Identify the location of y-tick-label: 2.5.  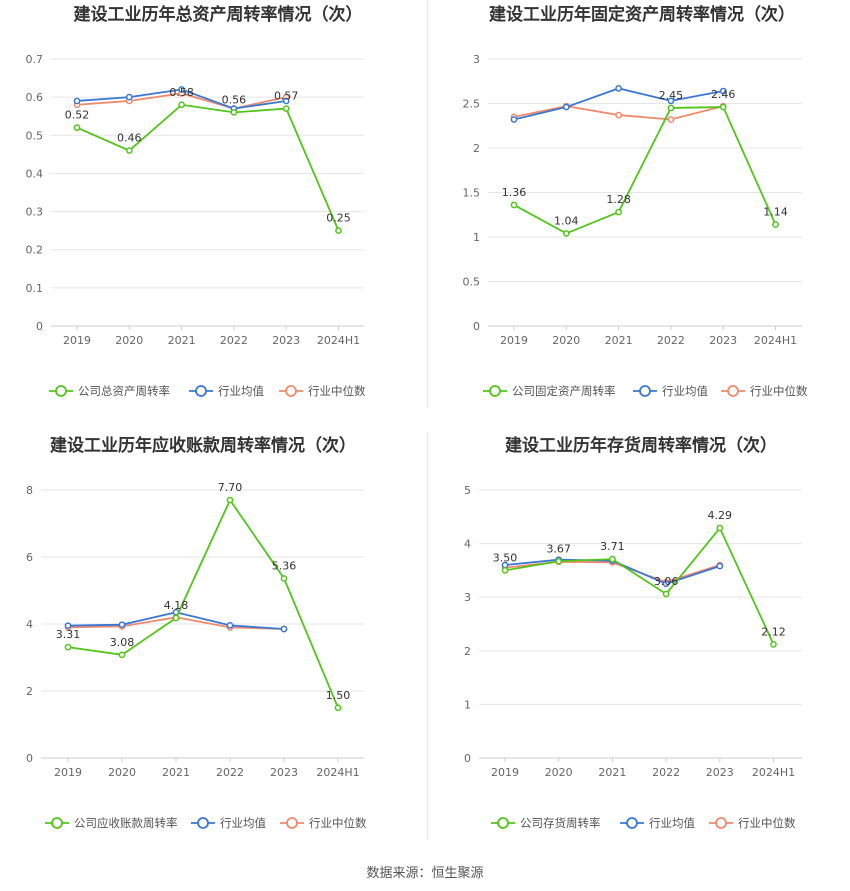
(472, 104).